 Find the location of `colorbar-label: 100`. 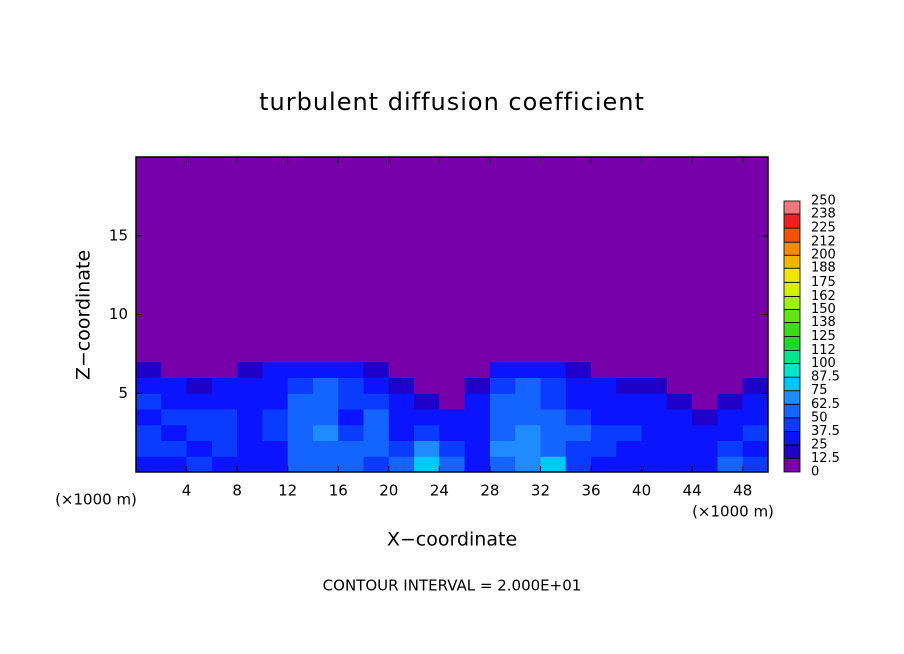

colorbar-label: 100 is located at coordinates (823, 363).